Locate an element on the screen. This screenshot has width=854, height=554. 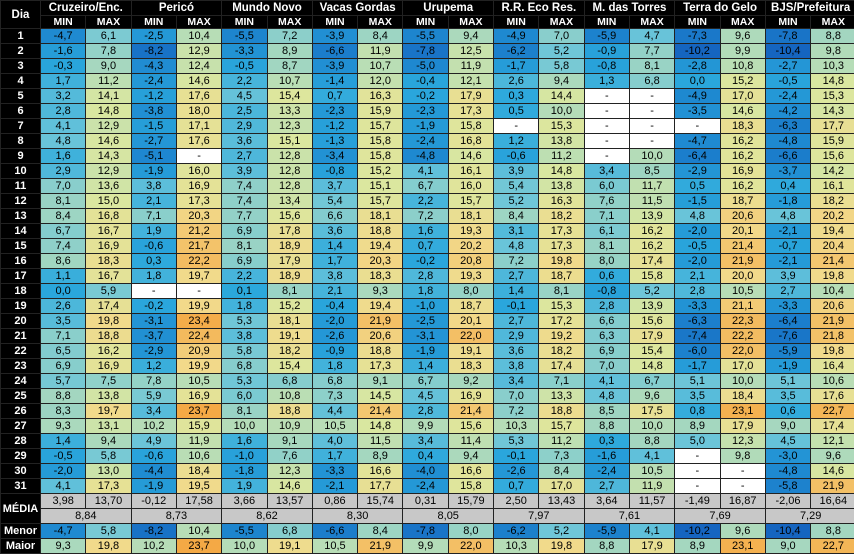
temp-cell: 17,3 is located at coordinates (108, 486).